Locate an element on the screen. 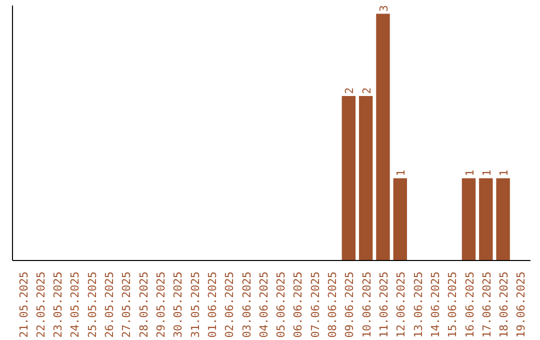  x-tick-label: 04.06.2025 is located at coordinates (263, 304).